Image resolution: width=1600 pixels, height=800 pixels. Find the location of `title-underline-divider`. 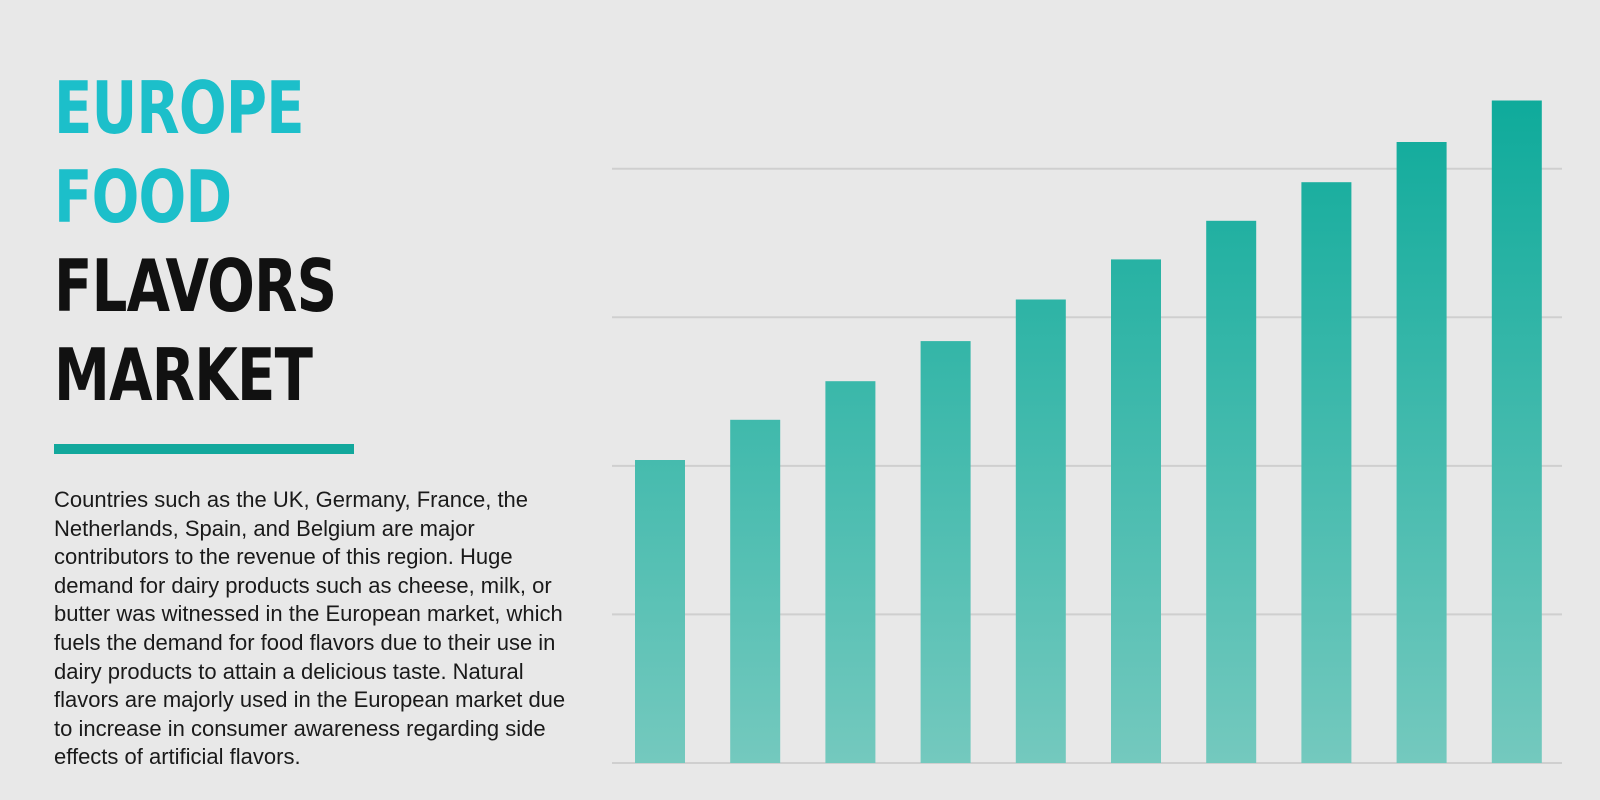

title-underline-divider is located at coordinates (204, 449).